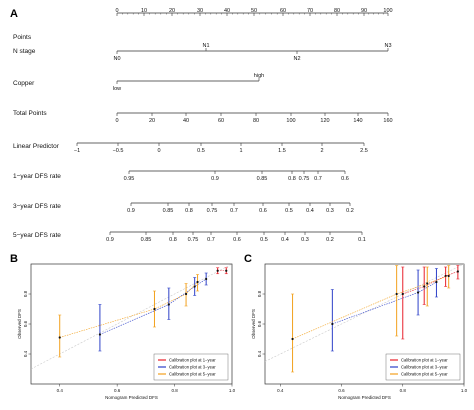 Image resolution: width=474 pixels, height=410 pixels. Describe the element at coordinates (146, 240) in the screenshot. I see `nomogram-tick-label: 0.85` at that location.